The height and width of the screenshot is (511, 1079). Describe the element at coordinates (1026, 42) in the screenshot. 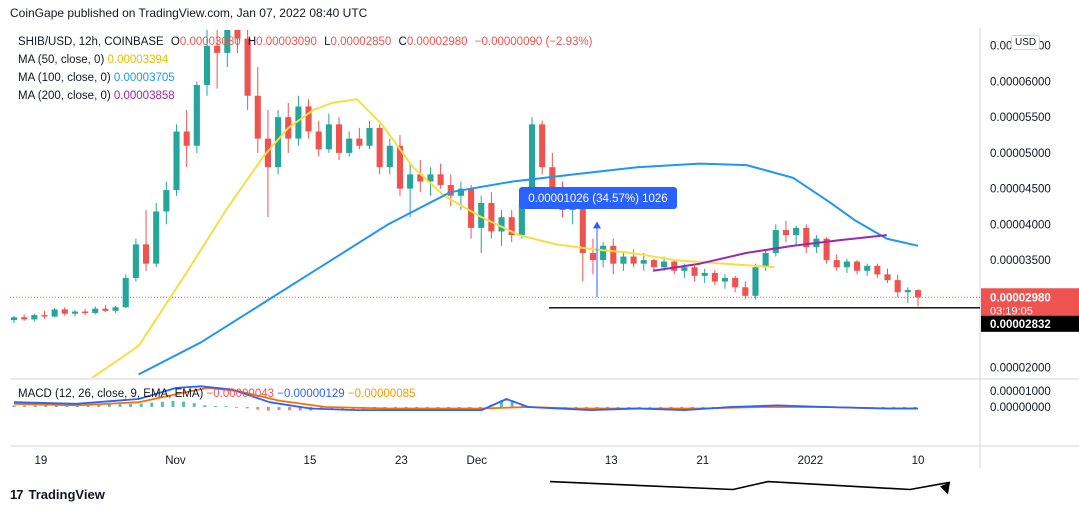

I see `currency-badge: USD` at that location.